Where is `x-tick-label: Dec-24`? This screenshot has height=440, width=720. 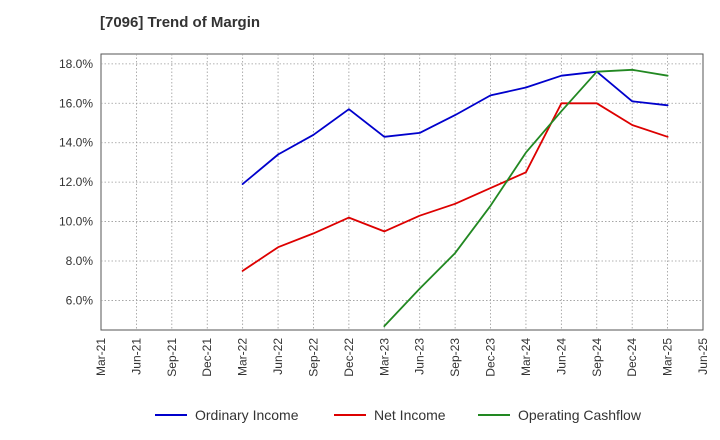 x-tick-label: Dec-24 is located at coordinates (632, 357).